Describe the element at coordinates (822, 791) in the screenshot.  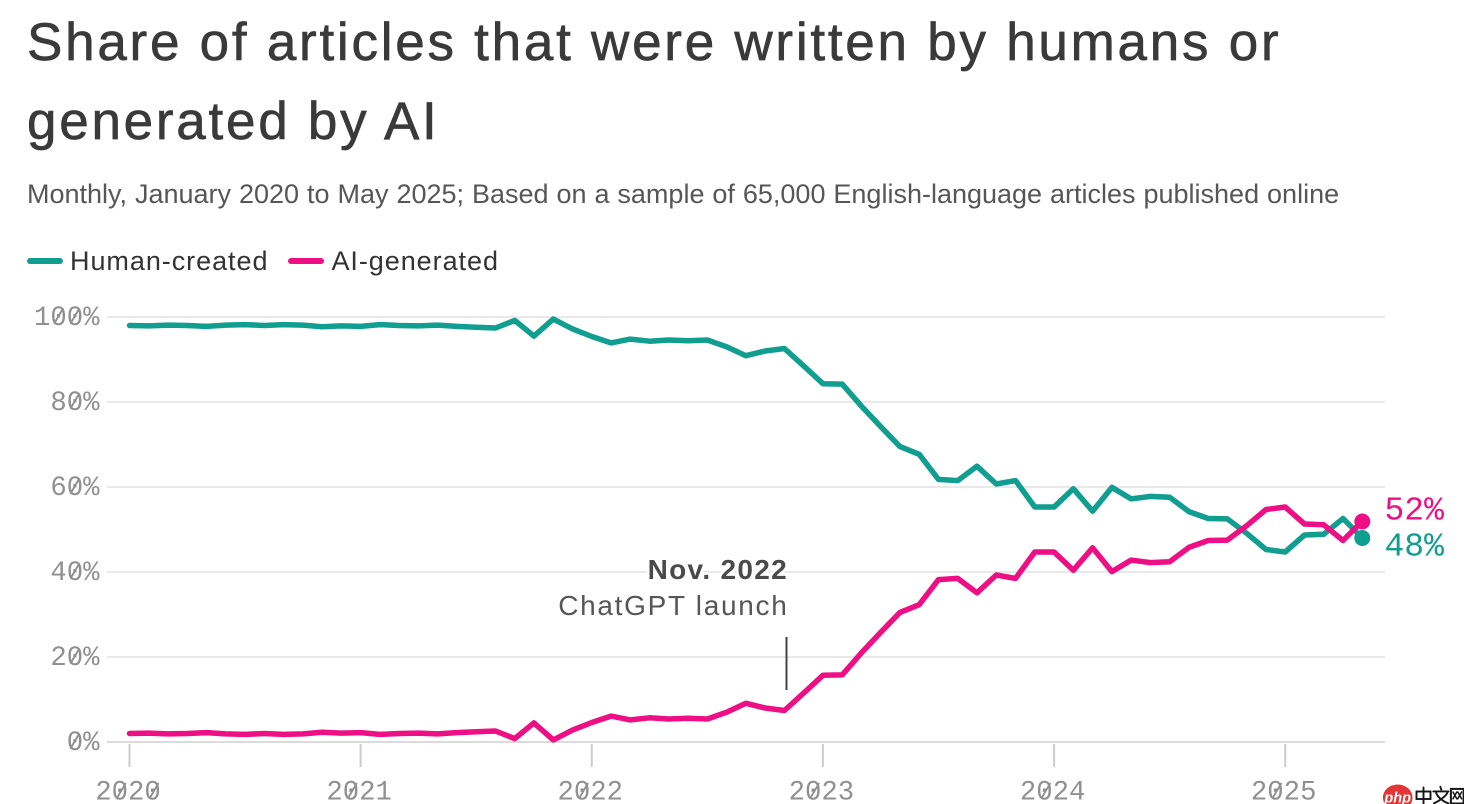
I see `svg-text: 2023` at that location.